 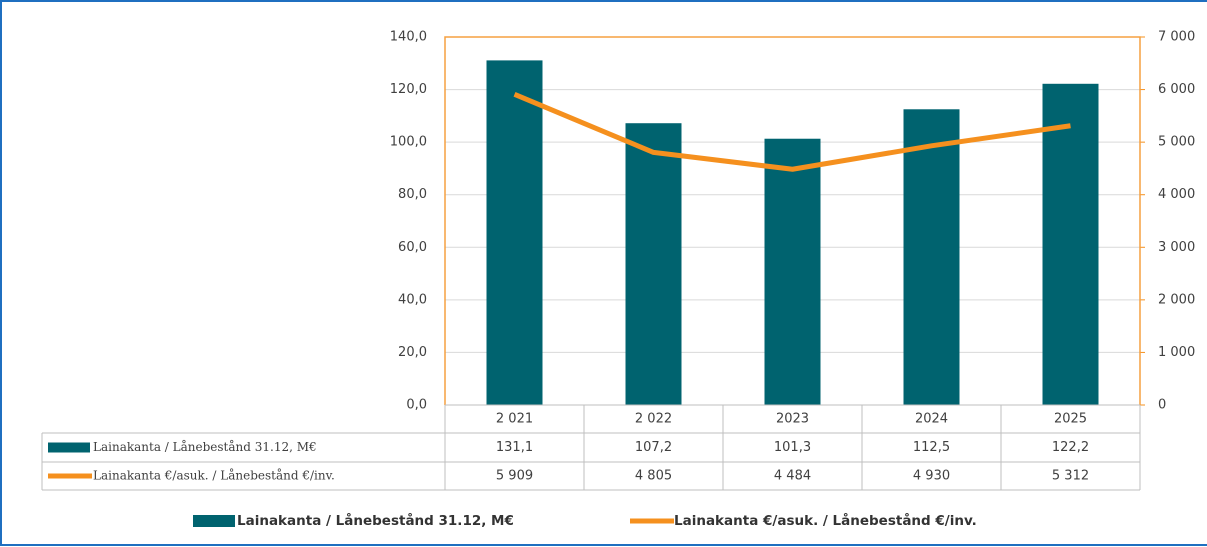 What do you see at coordinates (825, 520) in the screenshot?
I see `legend-label: Lainakanta €/asuk. / Lånebestånd €/inv.` at bounding box center [825, 520].